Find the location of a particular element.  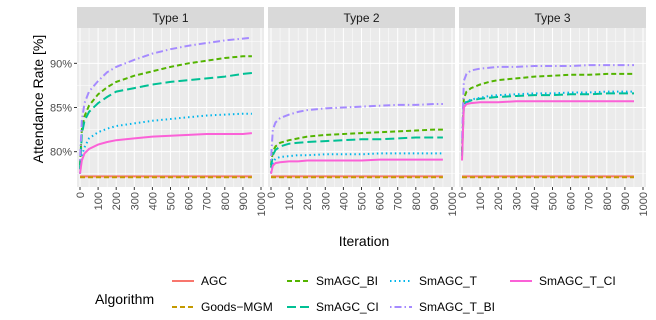

x-axis-title: Iteration is located at coordinates (364, 241).